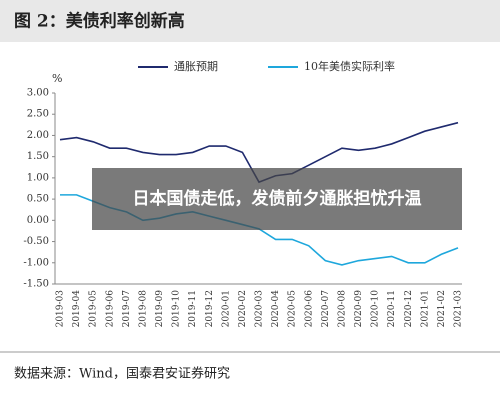 This screenshot has height=401, width=500. Describe the element at coordinates (36, 262) in the screenshot. I see `y-tick-label: -1.00` at that location.